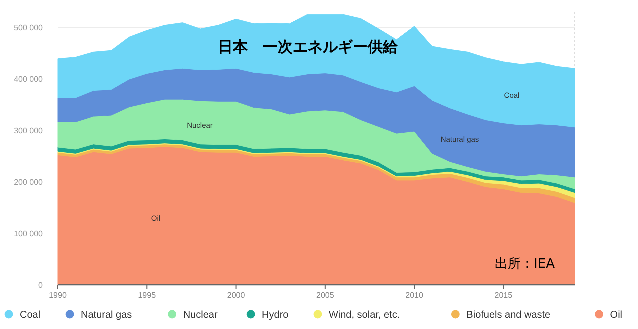  Describe the element at coordinates (30, 315) in the screenshot. I see `legend-label: Coal` at that location.